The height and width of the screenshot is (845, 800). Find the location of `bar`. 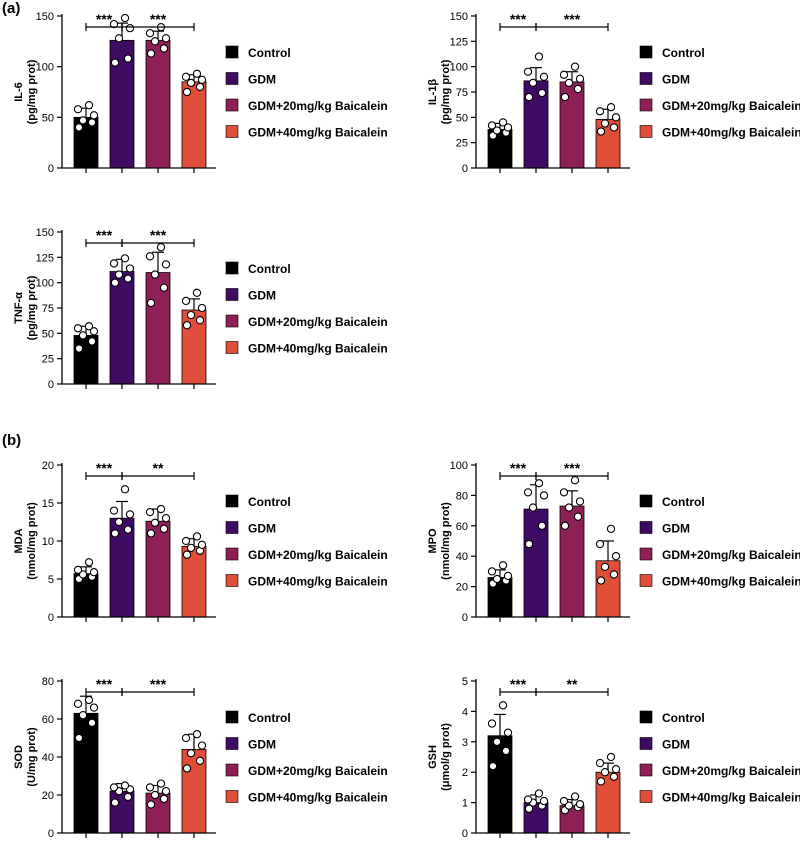

bar is located at coordinates (122, 328).